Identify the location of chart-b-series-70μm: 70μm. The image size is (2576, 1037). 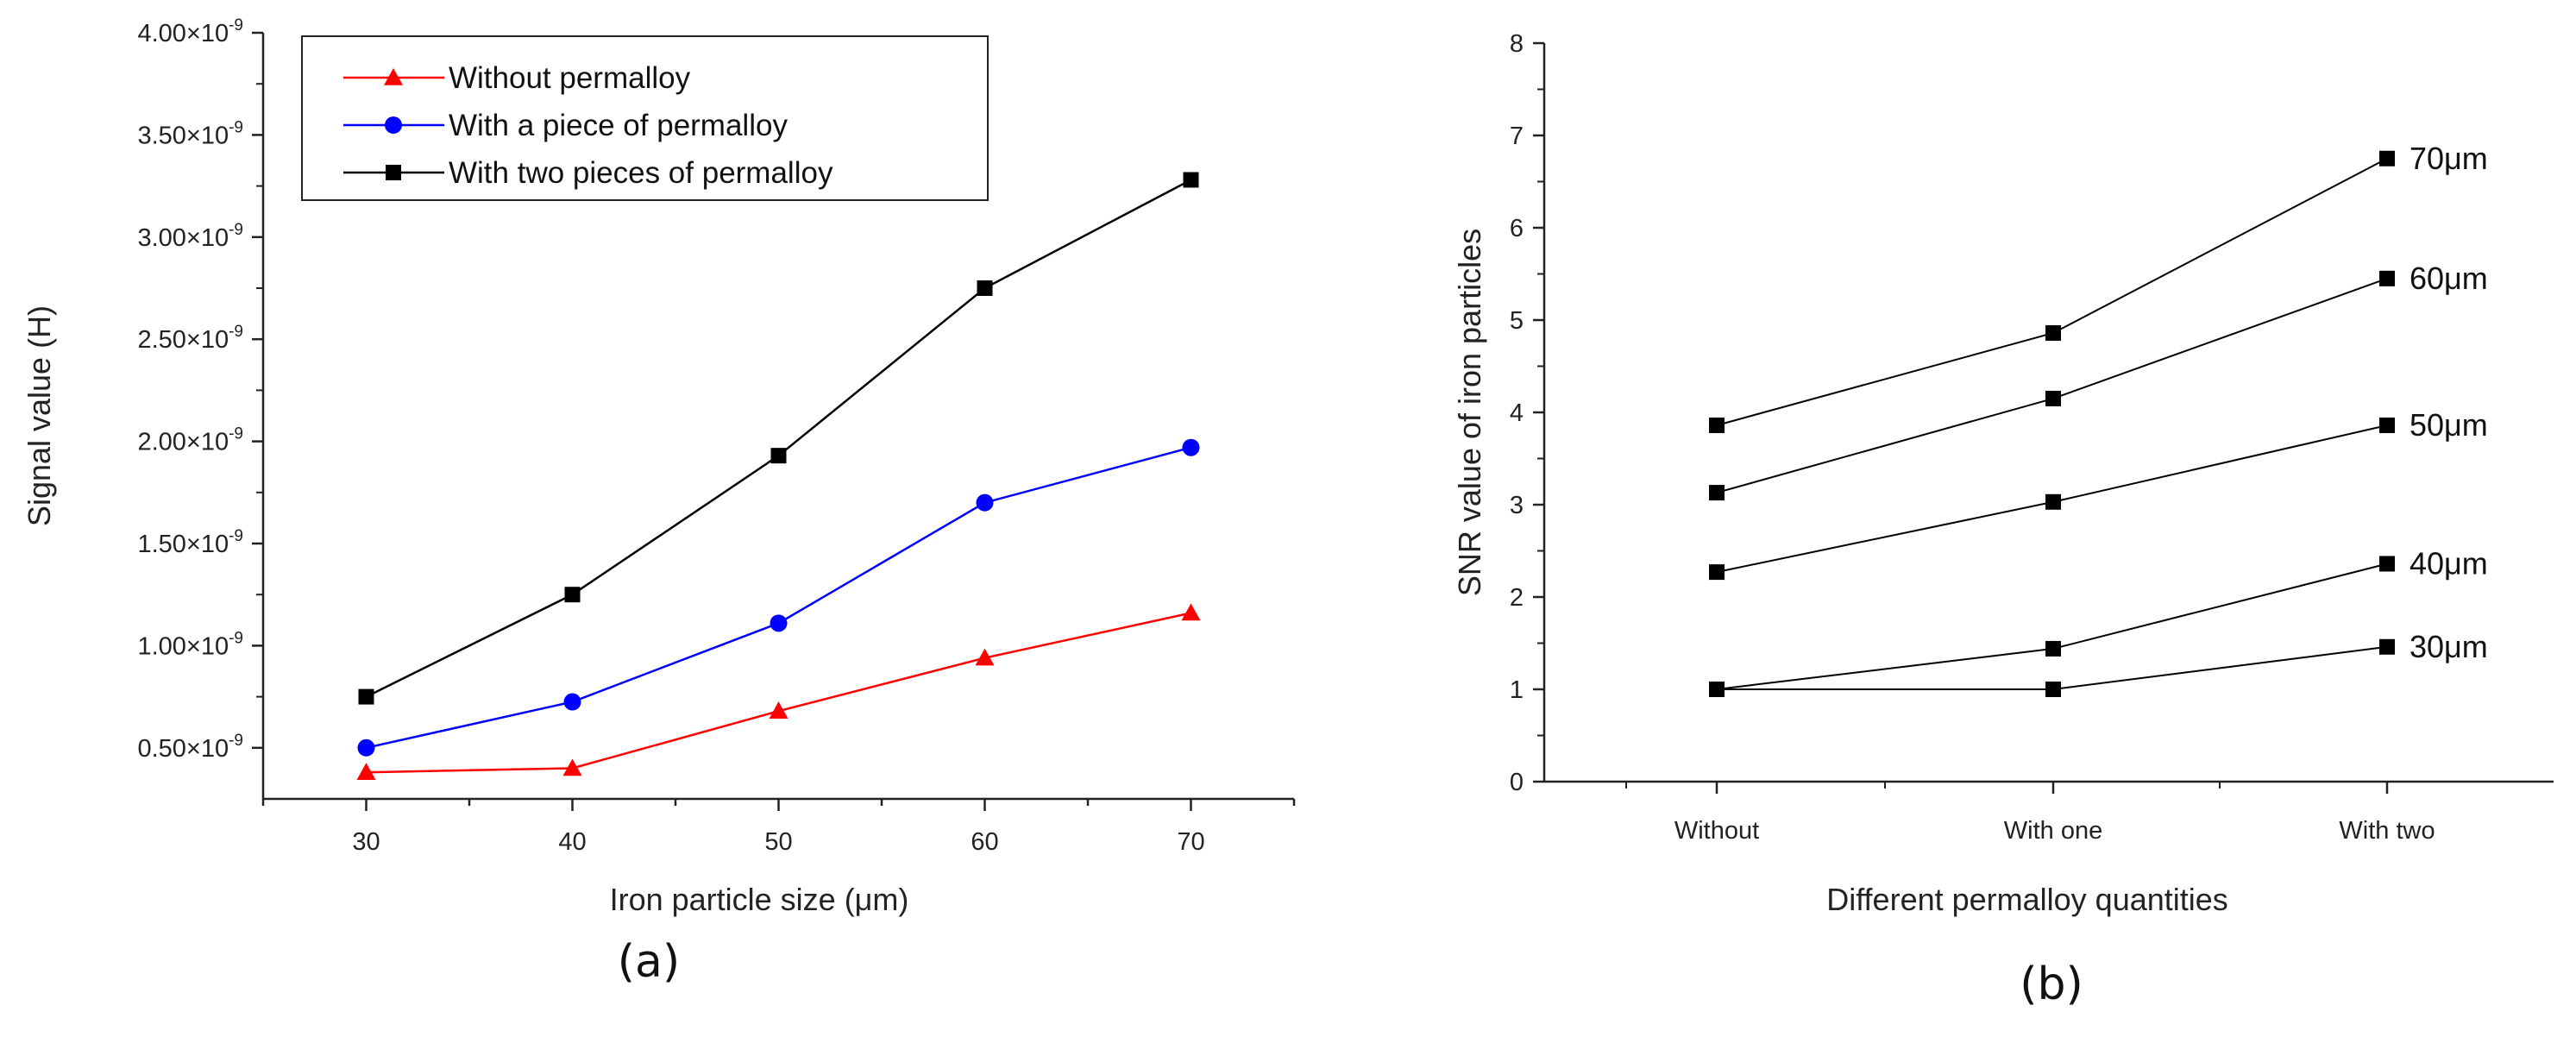
(2098, 287).